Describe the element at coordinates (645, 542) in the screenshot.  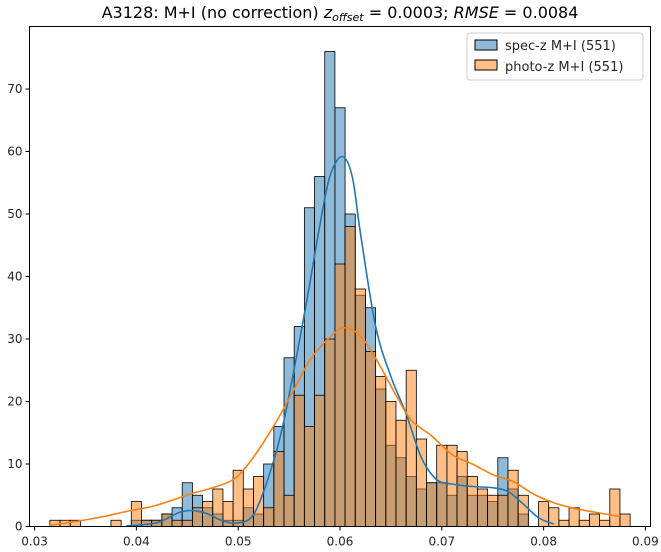
I see `x-tick-label: 0.09` at that location.